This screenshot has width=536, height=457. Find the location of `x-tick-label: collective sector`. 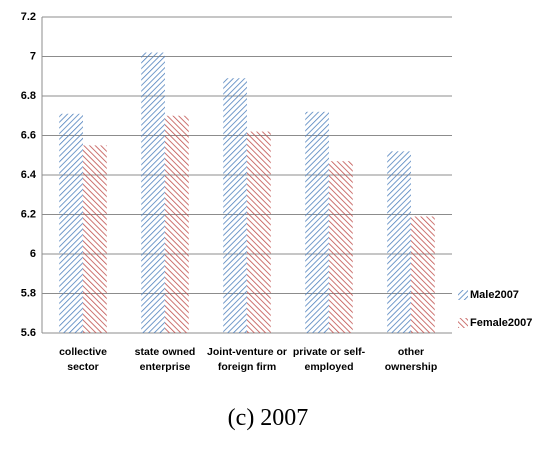

x-tick-label: collective sector is located at coordinates (83, 359).